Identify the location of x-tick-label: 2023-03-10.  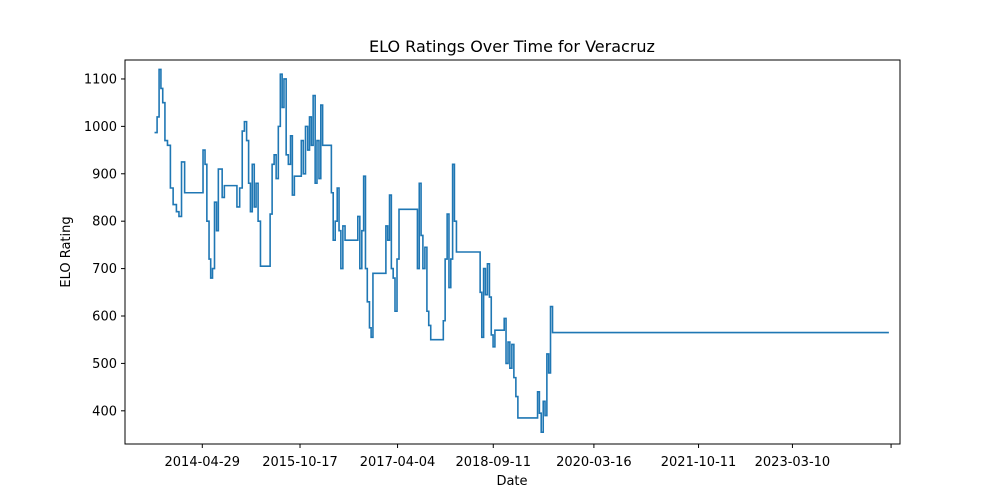
(793, 462).